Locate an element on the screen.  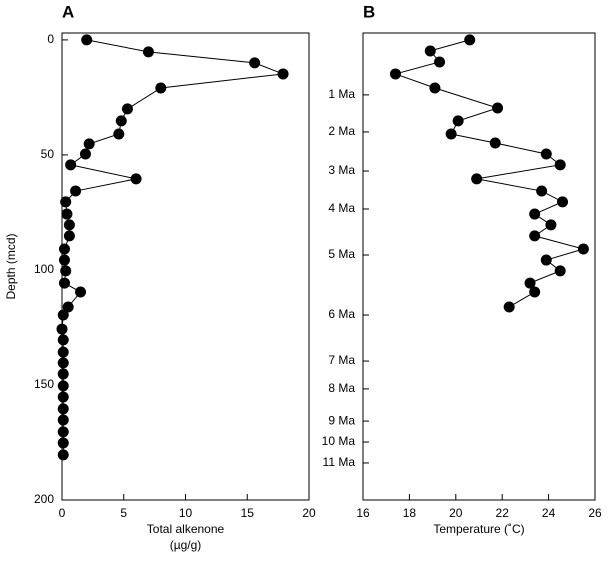
y-tick-label: 200 is located at coordinates (44, 499).